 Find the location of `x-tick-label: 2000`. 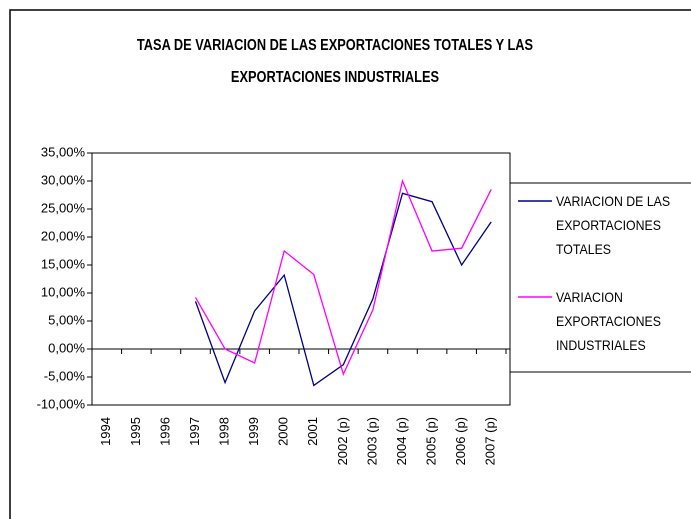

x-tick-label: 2000 is located at coordinates (283, 431).